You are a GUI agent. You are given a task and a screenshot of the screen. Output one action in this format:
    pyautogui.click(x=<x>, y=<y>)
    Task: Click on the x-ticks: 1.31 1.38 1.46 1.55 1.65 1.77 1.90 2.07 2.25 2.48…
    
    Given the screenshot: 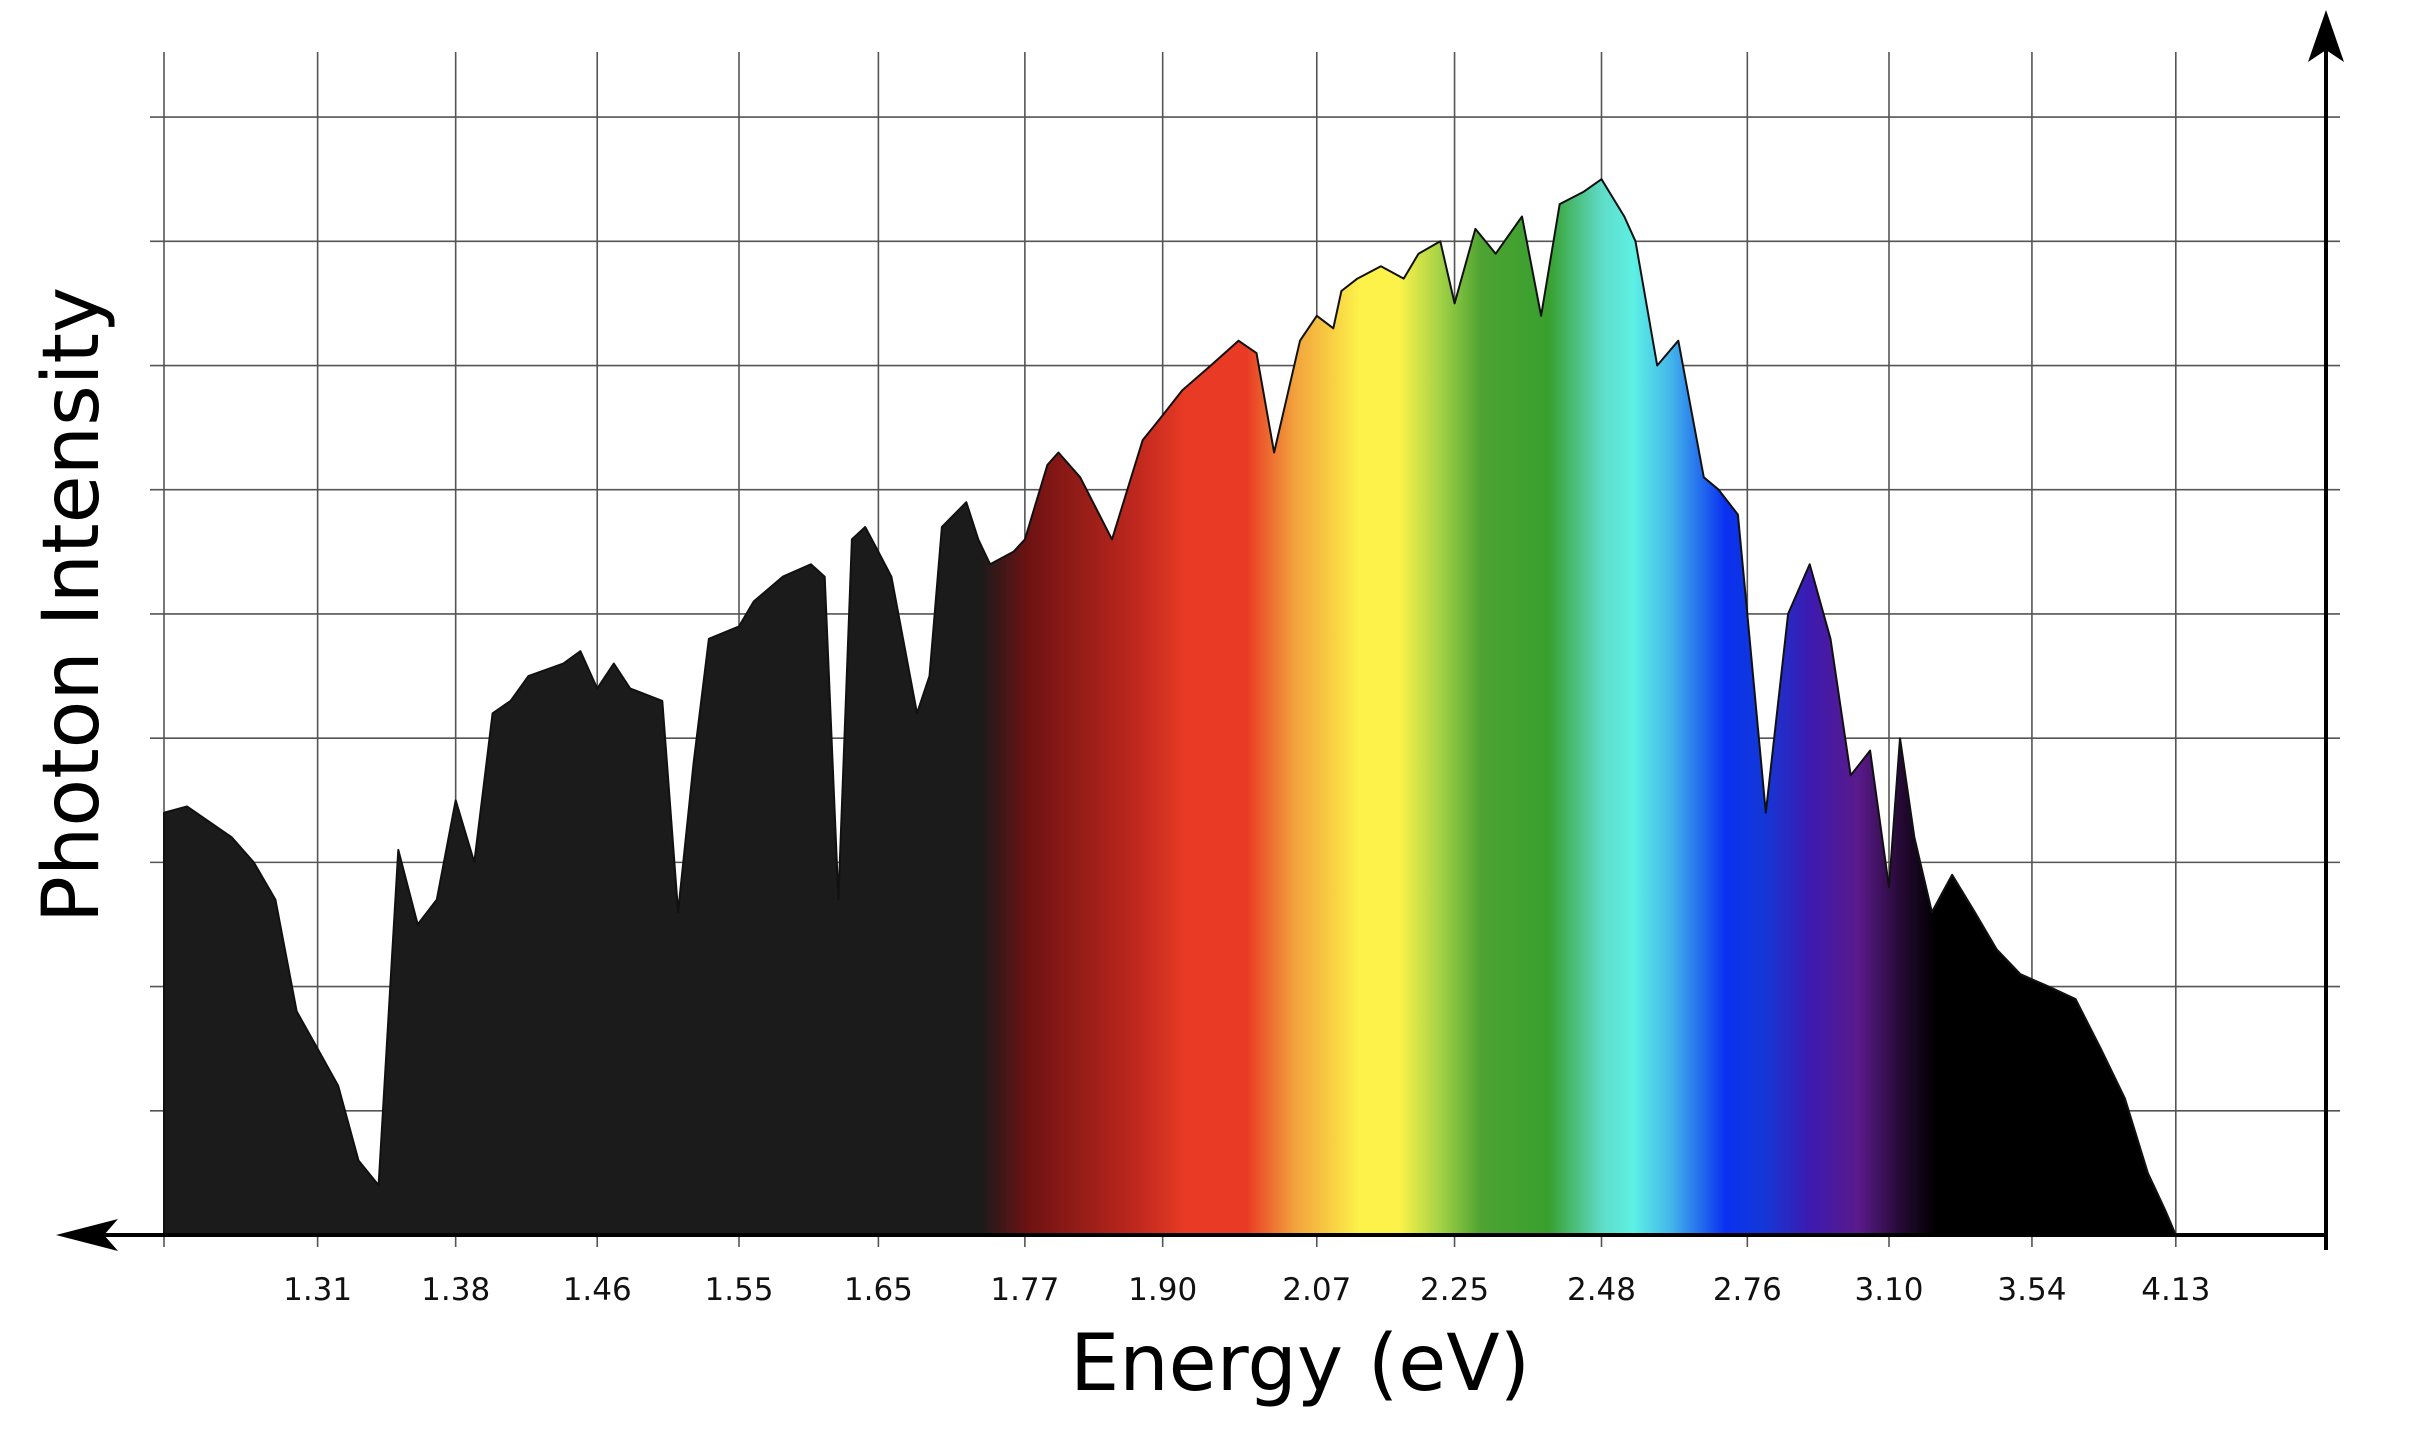 What is the action you would take?
    pyautogui.click(x=1246, y=1290)
    